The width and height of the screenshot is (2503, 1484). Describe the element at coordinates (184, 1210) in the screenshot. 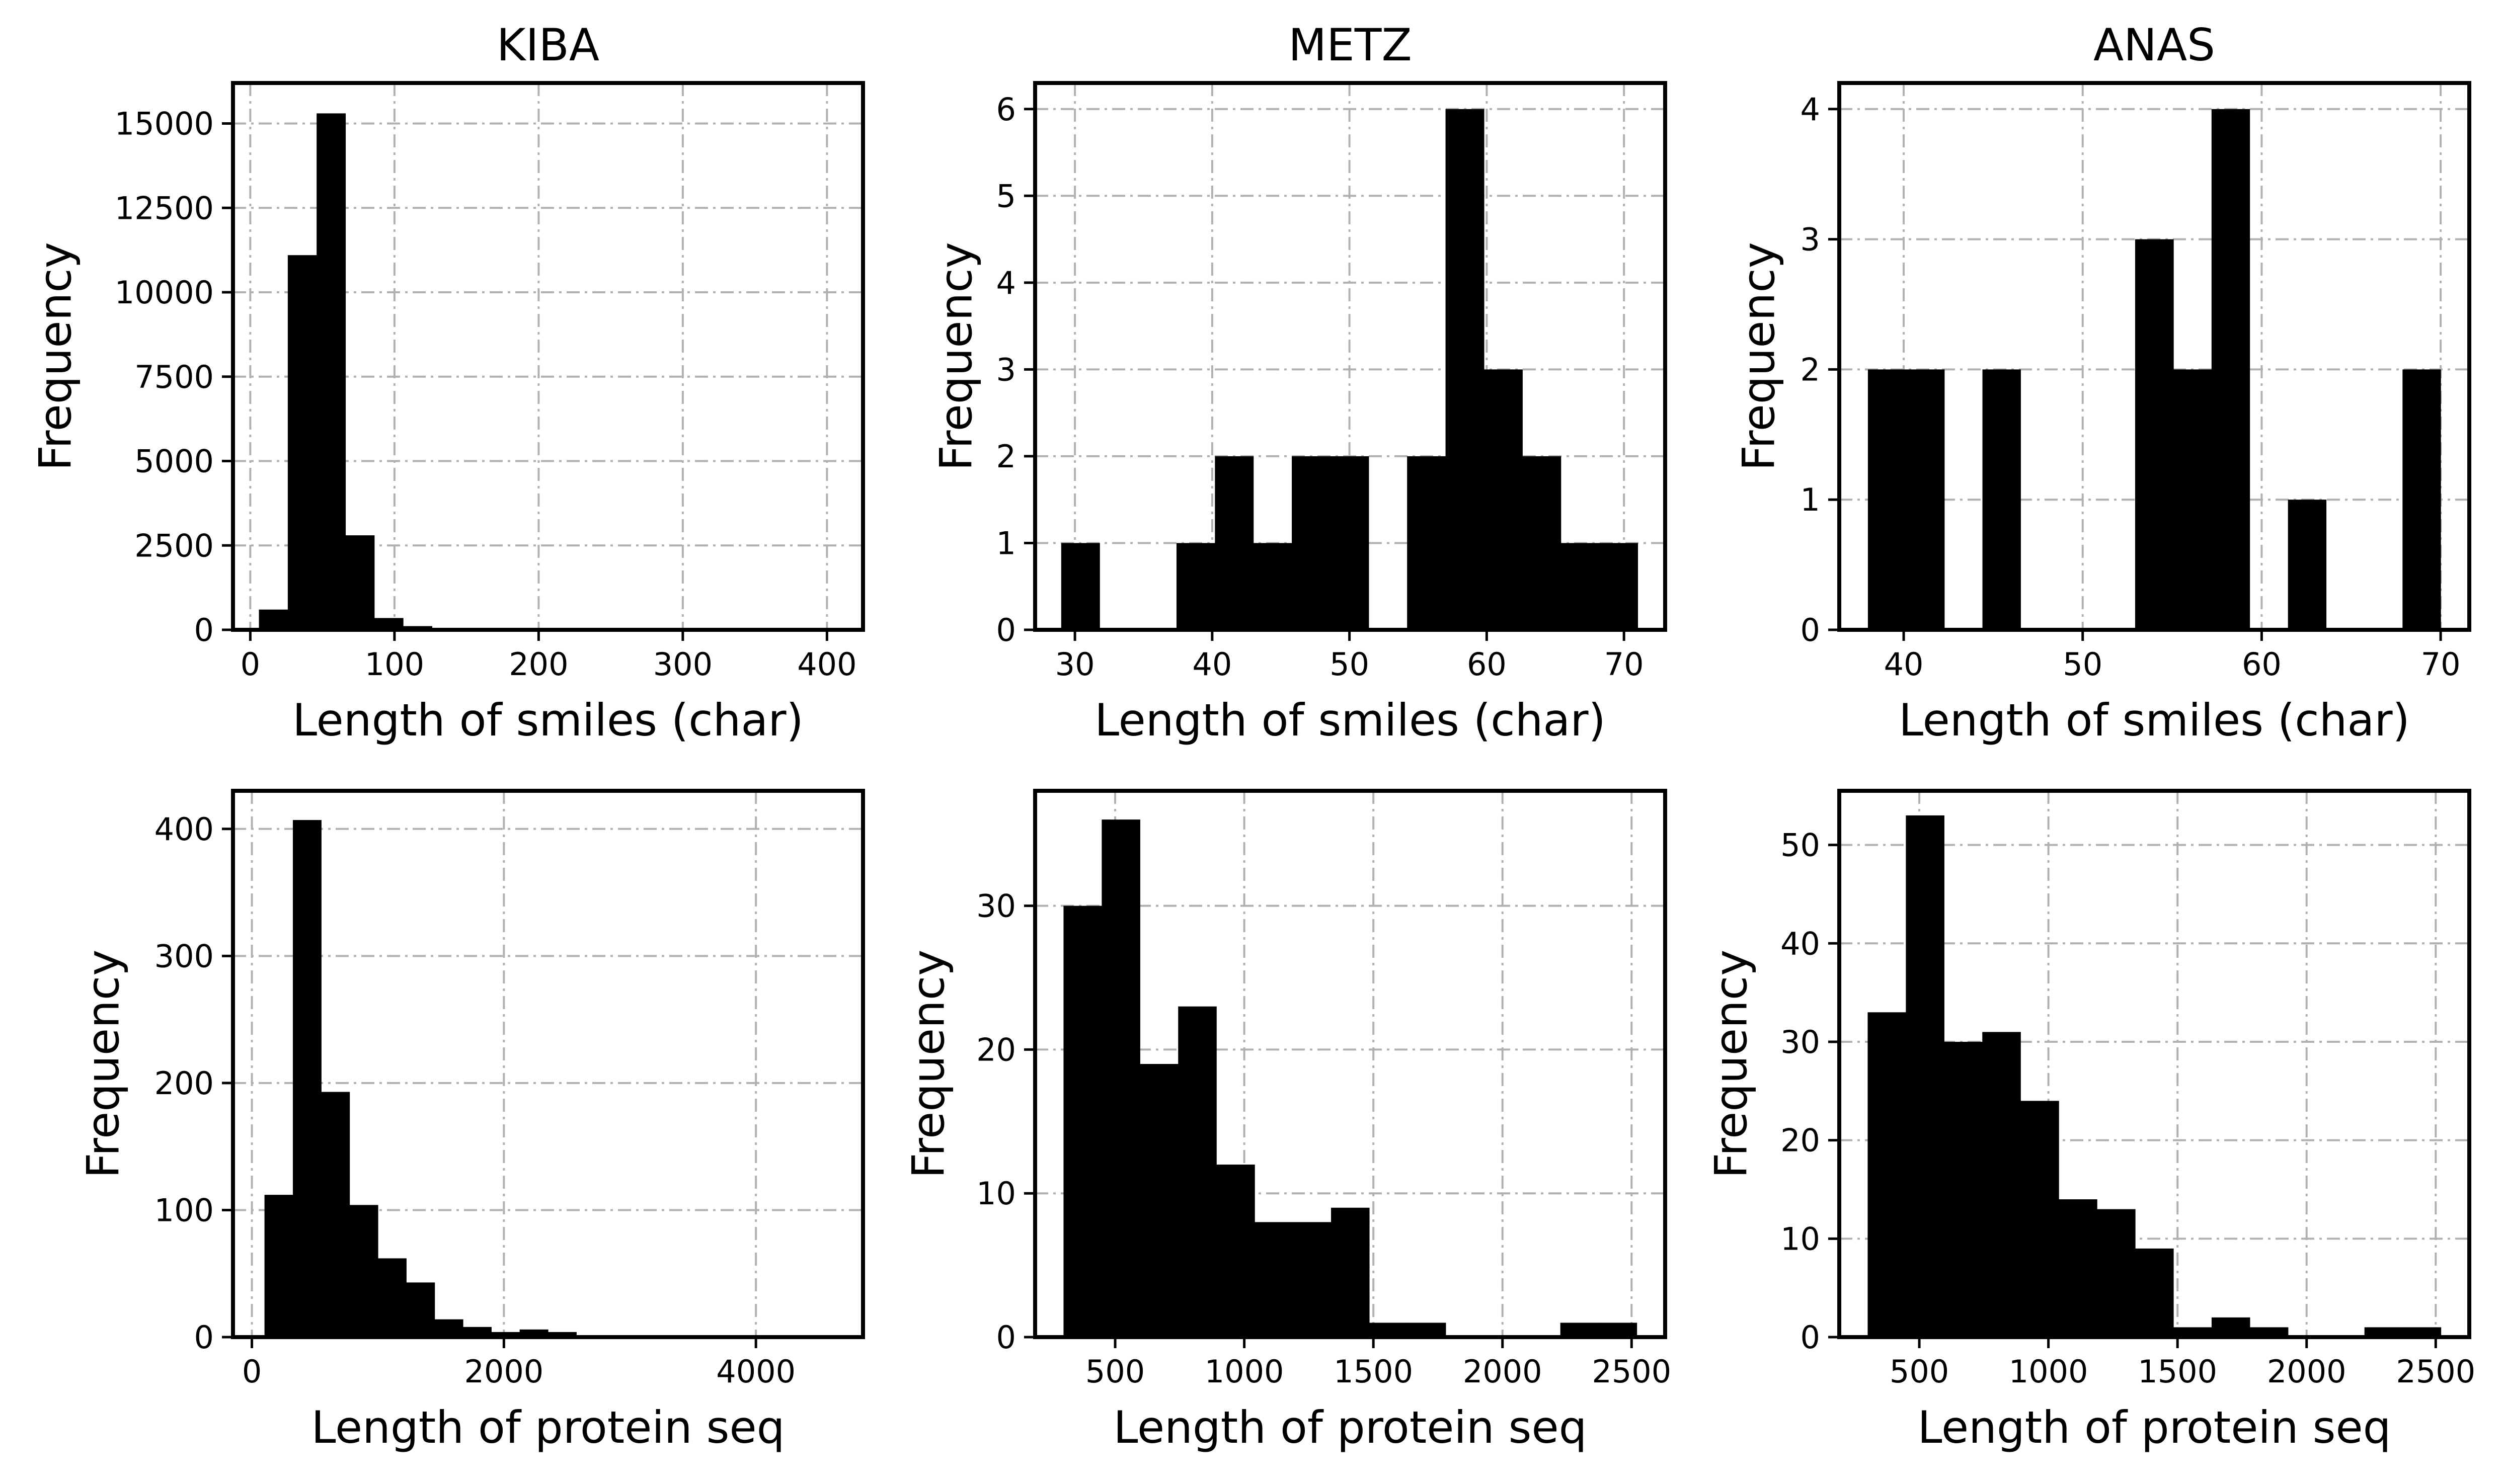

I see `y-tick-label: 100` at that location.